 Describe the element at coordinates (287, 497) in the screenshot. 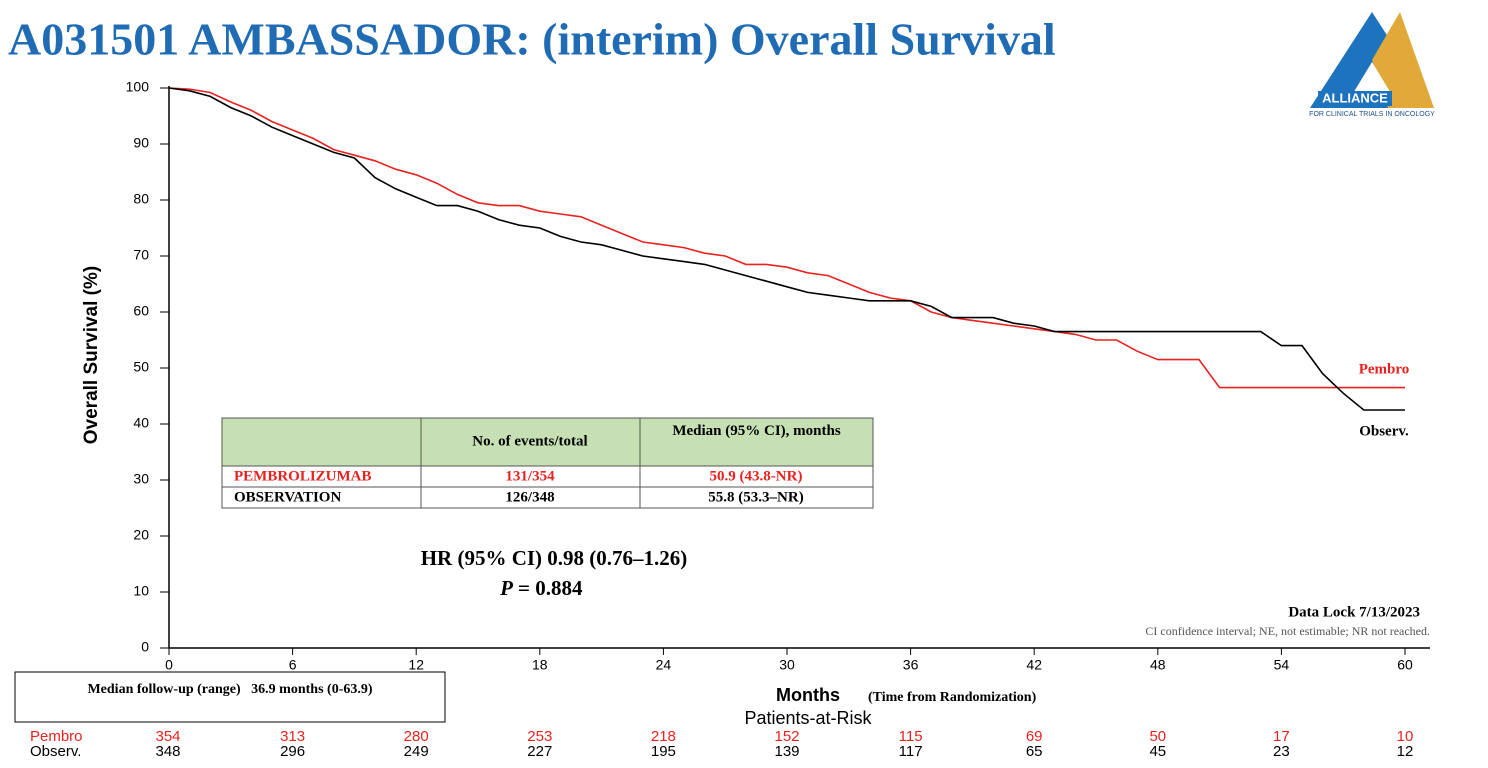

I see `table-cell: OBSERVATION` at that location.